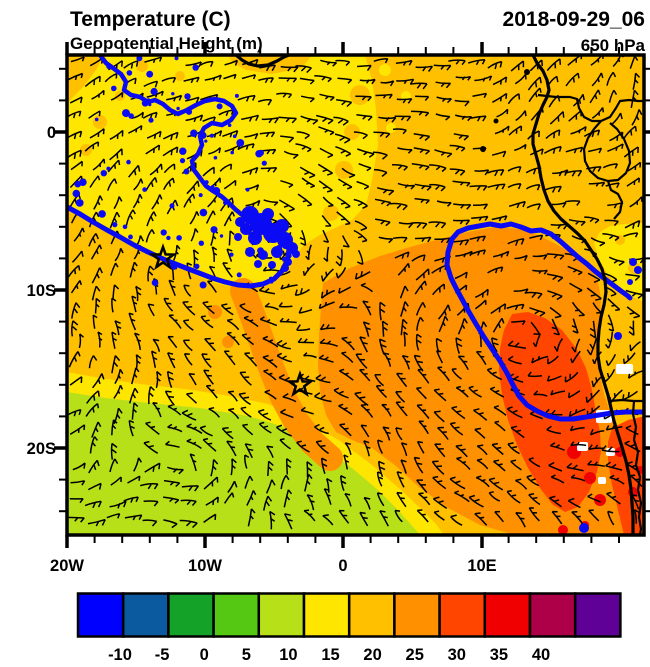 This screenshot has width=650, height=667. What do you see at coordinates (544, 329) in the screenshot?
I see `height-contour-warm-loop-west` at bounding box center [544, 329].